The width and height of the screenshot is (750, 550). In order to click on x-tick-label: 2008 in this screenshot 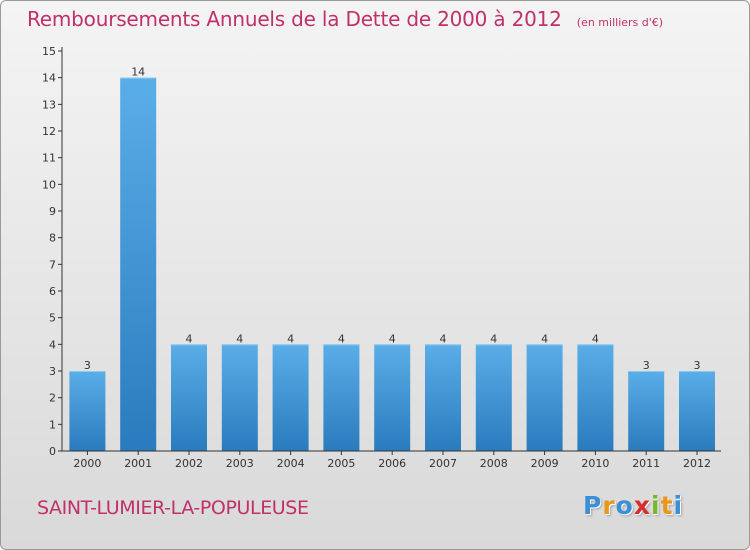, I will do `click(494, 463)`.